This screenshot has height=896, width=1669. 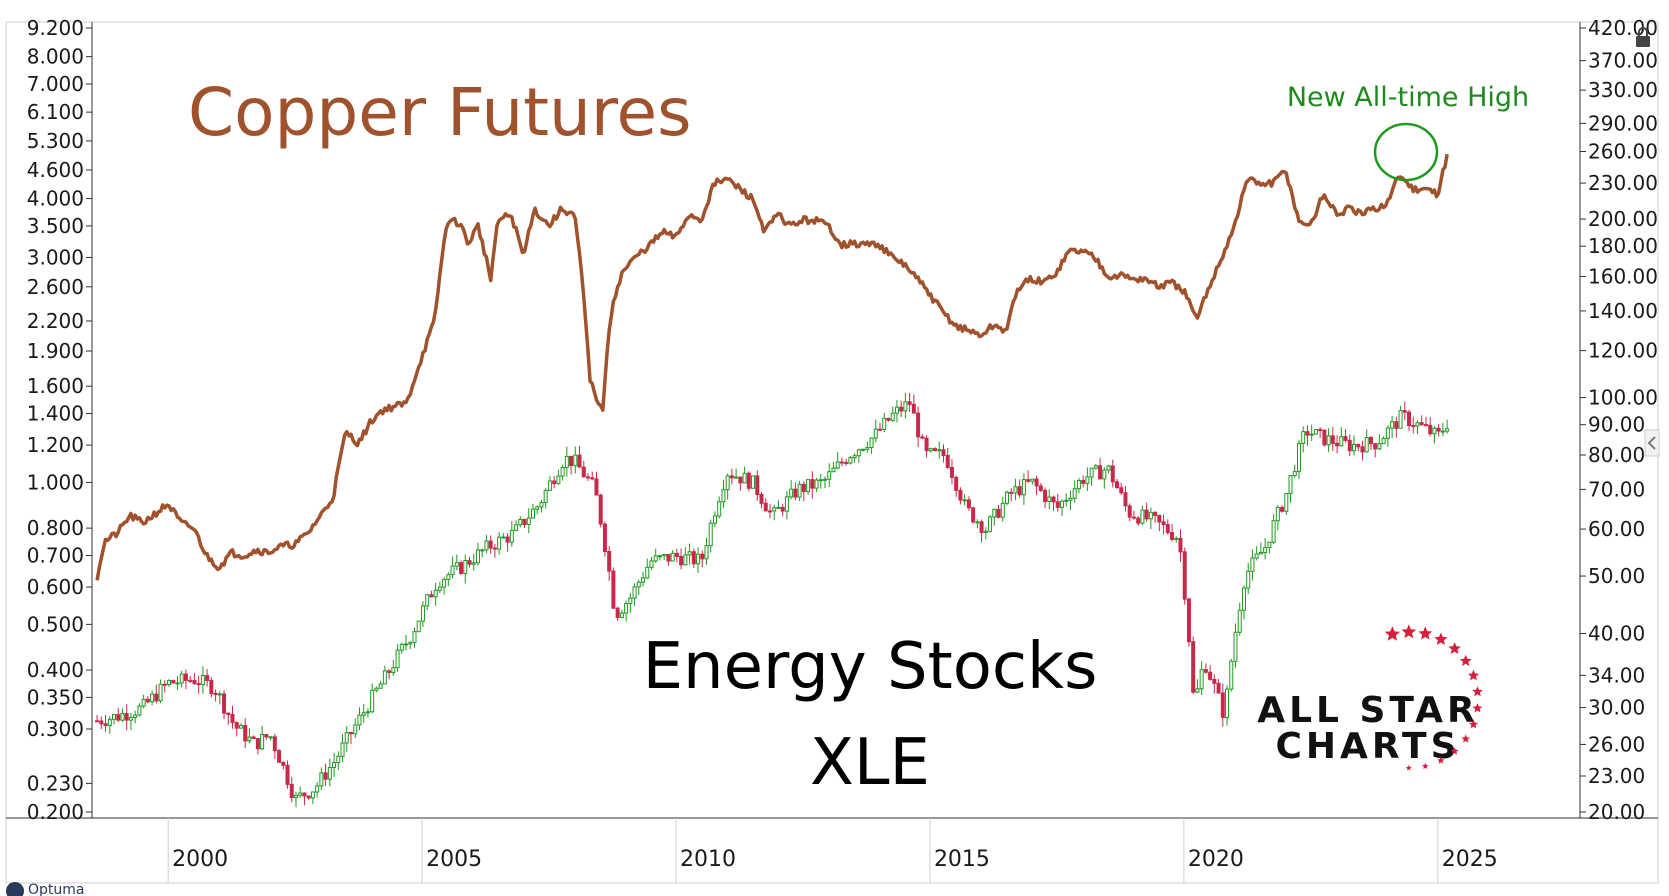 What do you see at coordinates (440, 112) in the screenshot?
I see `copper-title: Copper Futures` at bounding box center [440, 112].